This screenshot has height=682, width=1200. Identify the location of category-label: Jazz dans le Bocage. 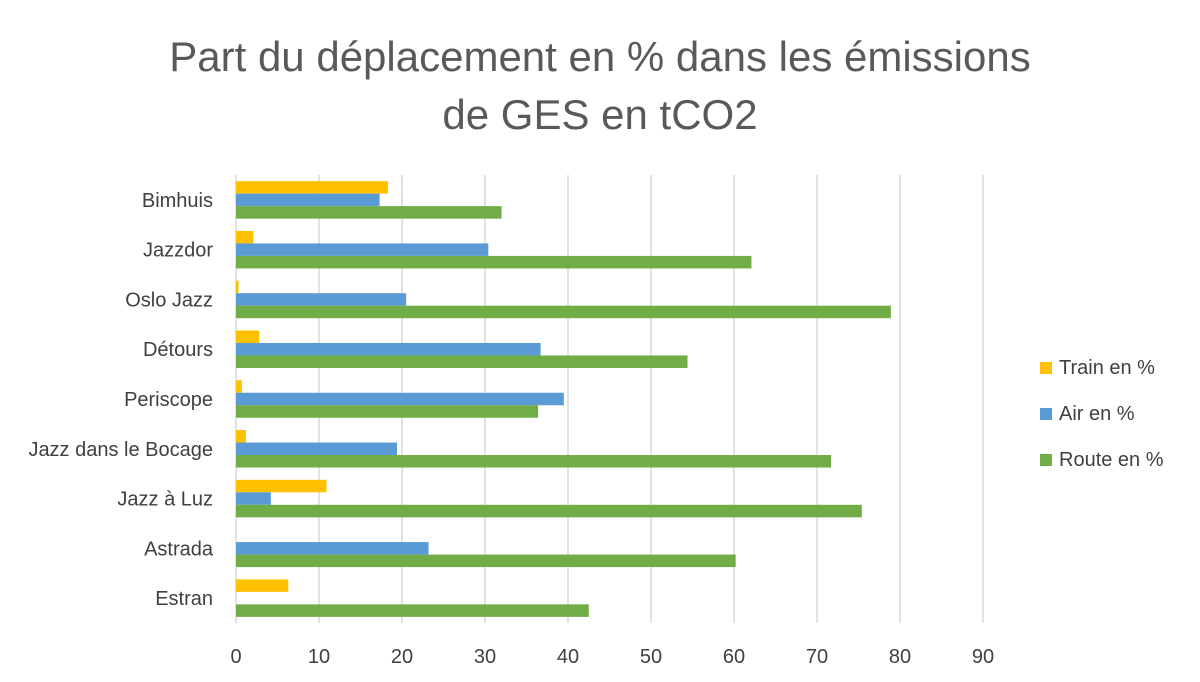
(120, 450).